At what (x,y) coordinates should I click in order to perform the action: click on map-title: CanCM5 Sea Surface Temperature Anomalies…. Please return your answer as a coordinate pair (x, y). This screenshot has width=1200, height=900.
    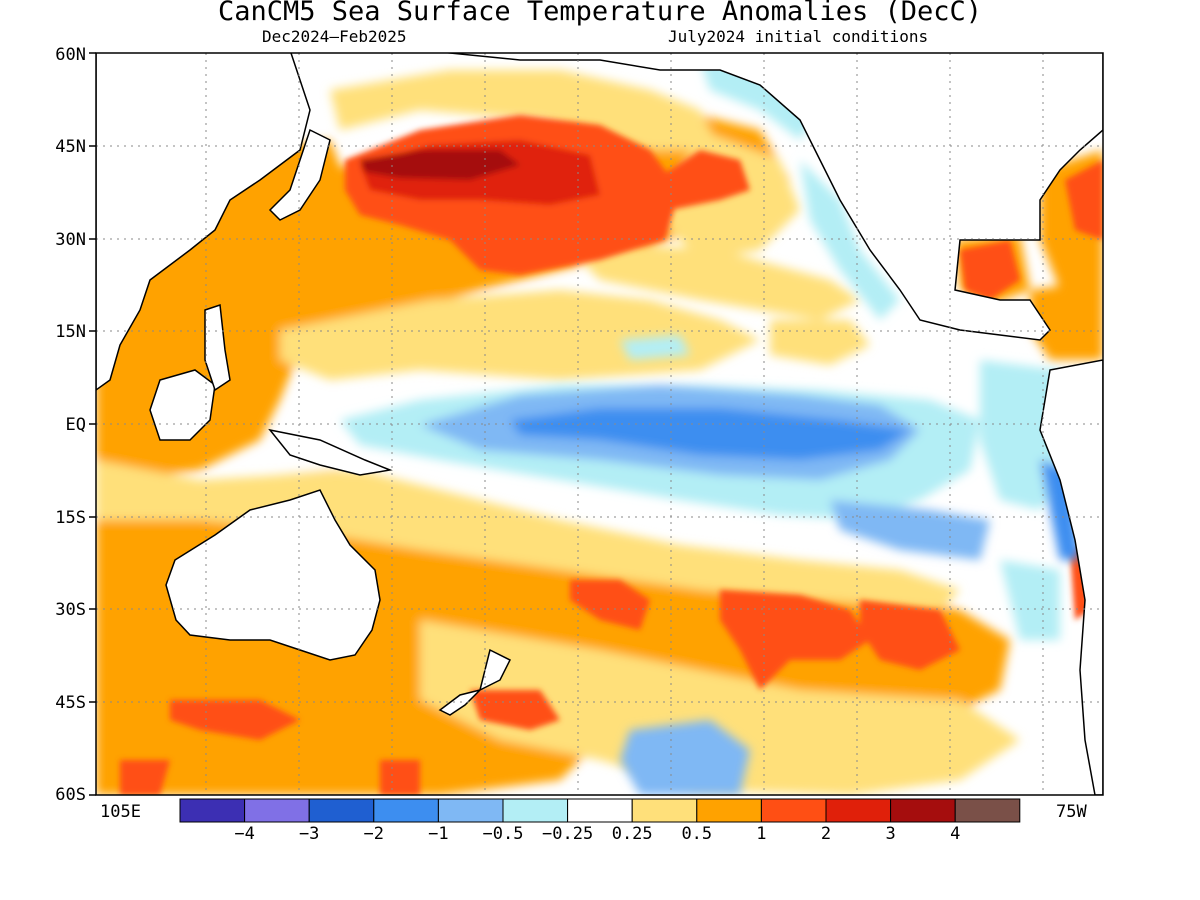
    Looking at the image, I should click on (599, 13).